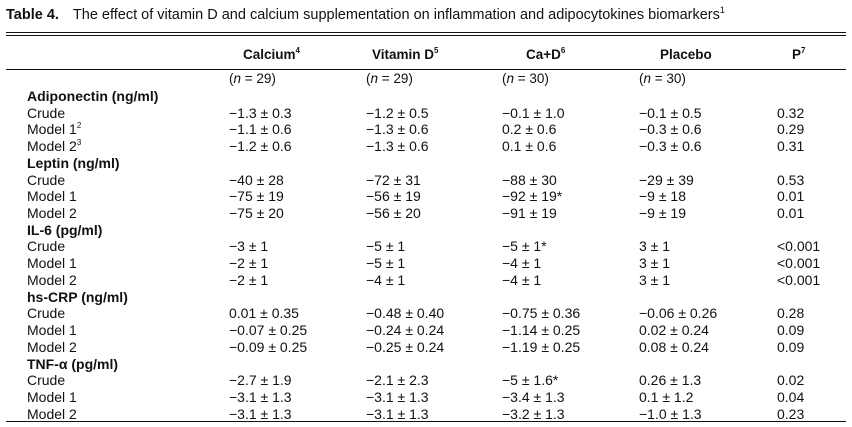 The height and width of the screenshot is (427, 852). Describe the element at coordinates (799, 54) in the screenshot. I see `column-header-p: P7` at that location.